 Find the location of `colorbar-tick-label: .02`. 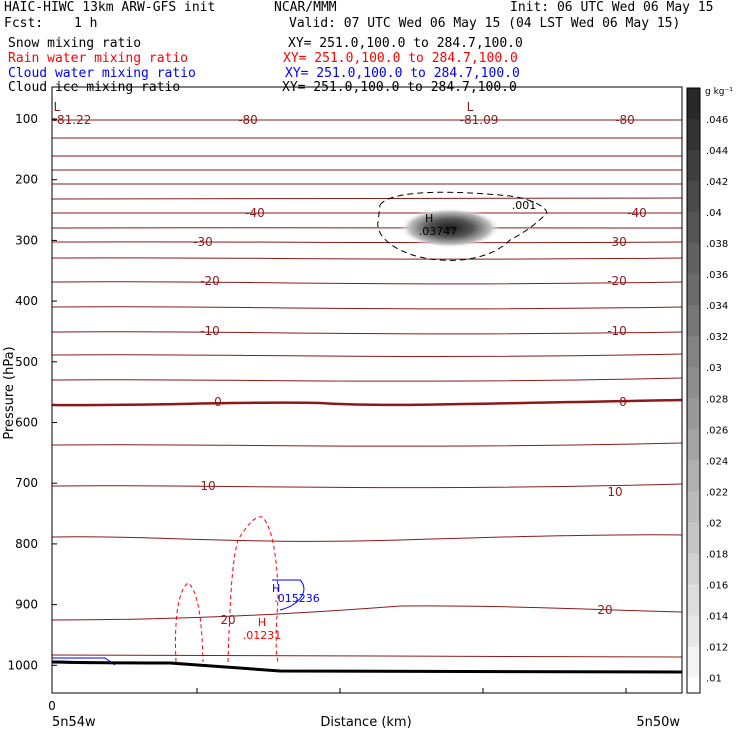

colorbar-tick-label: .02 is located at coordinates (714, 523).